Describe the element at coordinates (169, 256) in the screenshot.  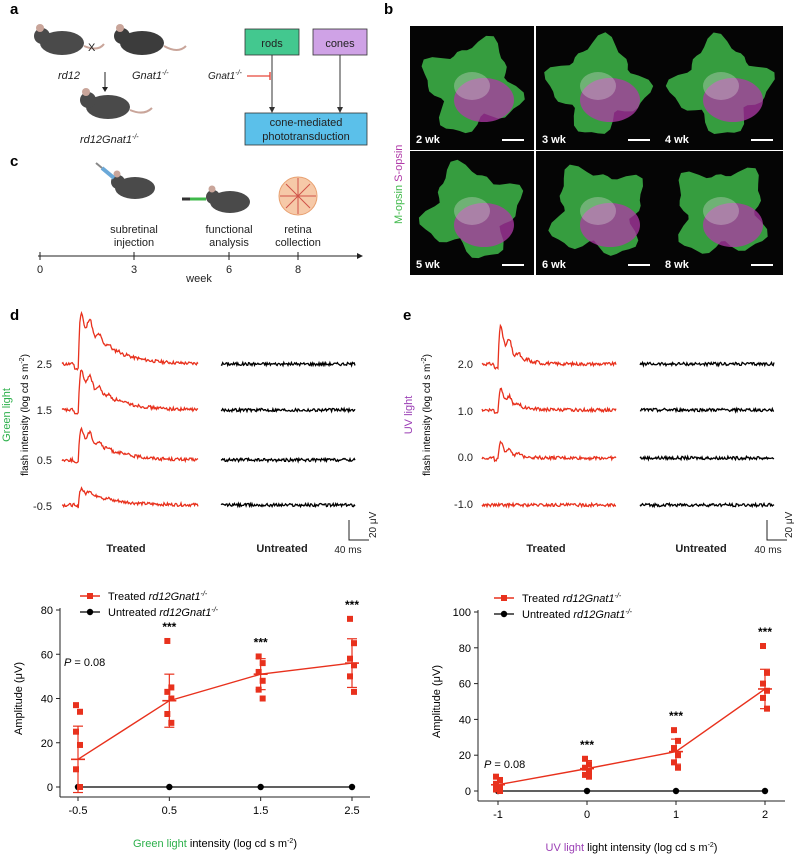
I see `timeline-ticks` at that location.